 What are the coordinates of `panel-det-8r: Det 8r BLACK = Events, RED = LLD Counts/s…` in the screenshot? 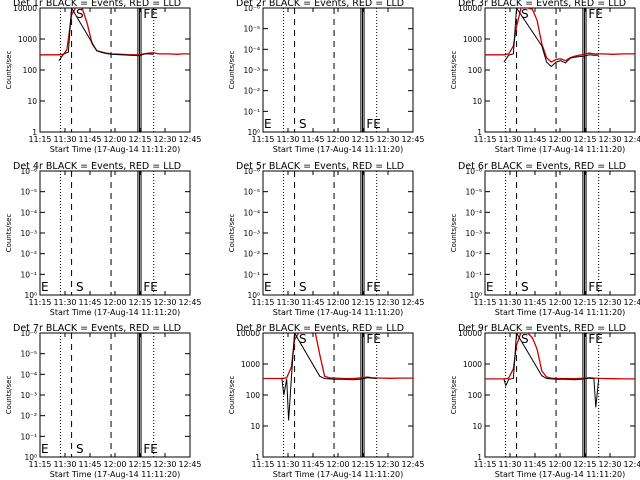 It's located at (326, 401).